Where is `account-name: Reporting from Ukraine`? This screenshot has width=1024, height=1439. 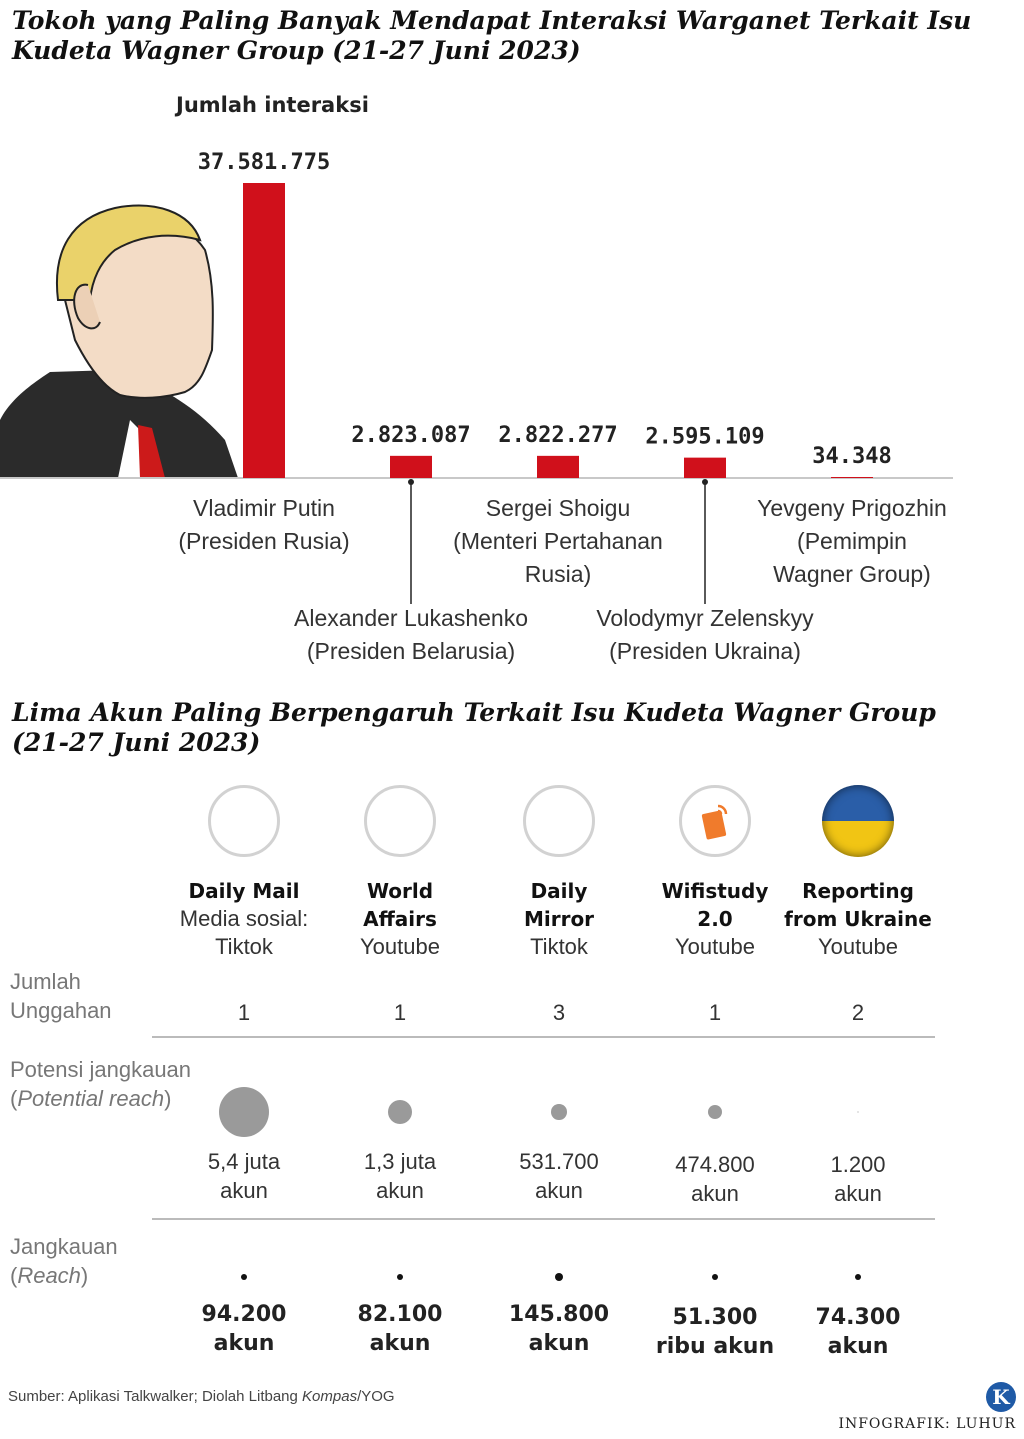 account-name: Reporting from Ukraine is located at coordinates (858, 905).